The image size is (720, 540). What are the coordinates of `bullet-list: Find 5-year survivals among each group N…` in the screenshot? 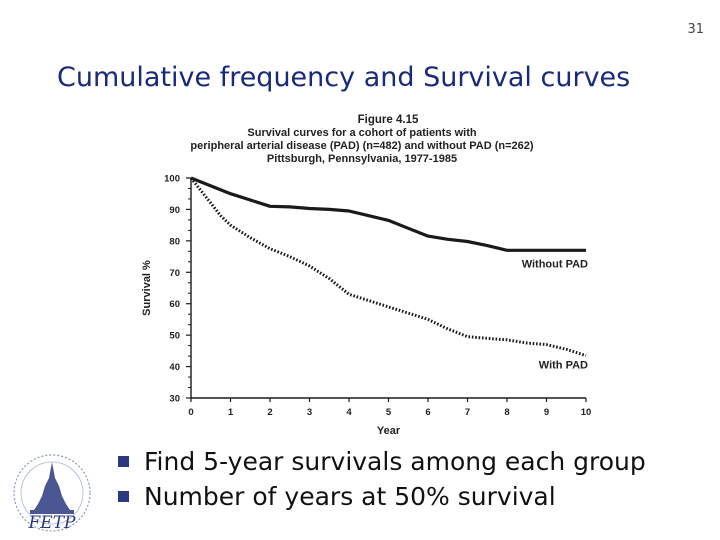 It's located at (382, 479).